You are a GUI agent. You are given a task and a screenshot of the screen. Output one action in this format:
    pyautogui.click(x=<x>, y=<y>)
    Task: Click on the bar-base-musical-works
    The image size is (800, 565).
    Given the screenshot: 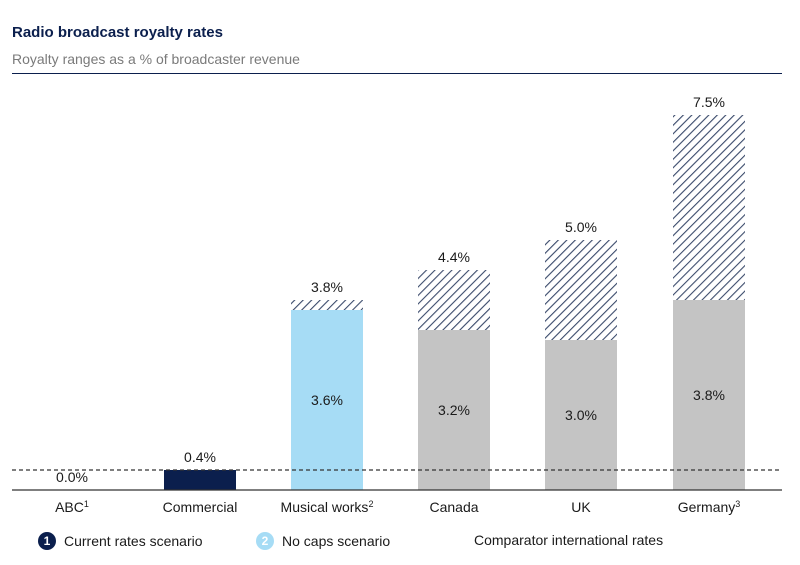 What is the action you would take?
    pyautogui.click(x=327, y=400)
    